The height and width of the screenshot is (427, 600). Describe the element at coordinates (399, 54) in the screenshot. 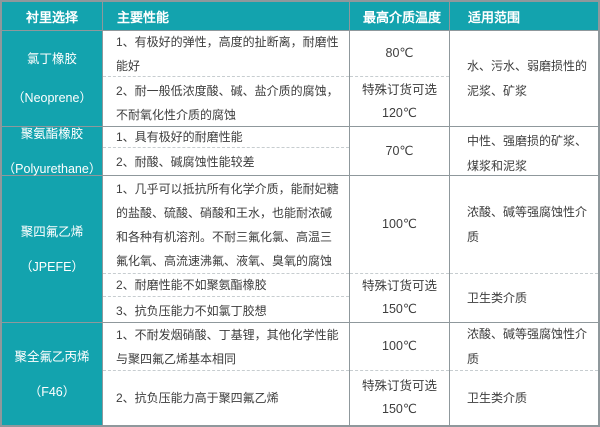

I see `temperature-value: 80℃` at that location.